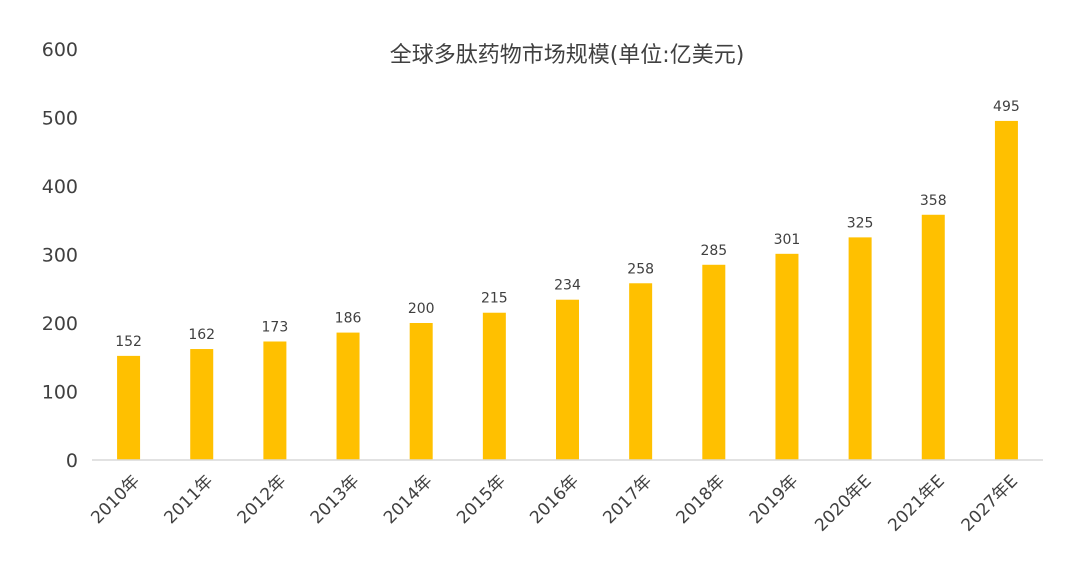 The height and width of the screenshot is (566, 1080). I want to click on data-label: 173, so click(275, 327).